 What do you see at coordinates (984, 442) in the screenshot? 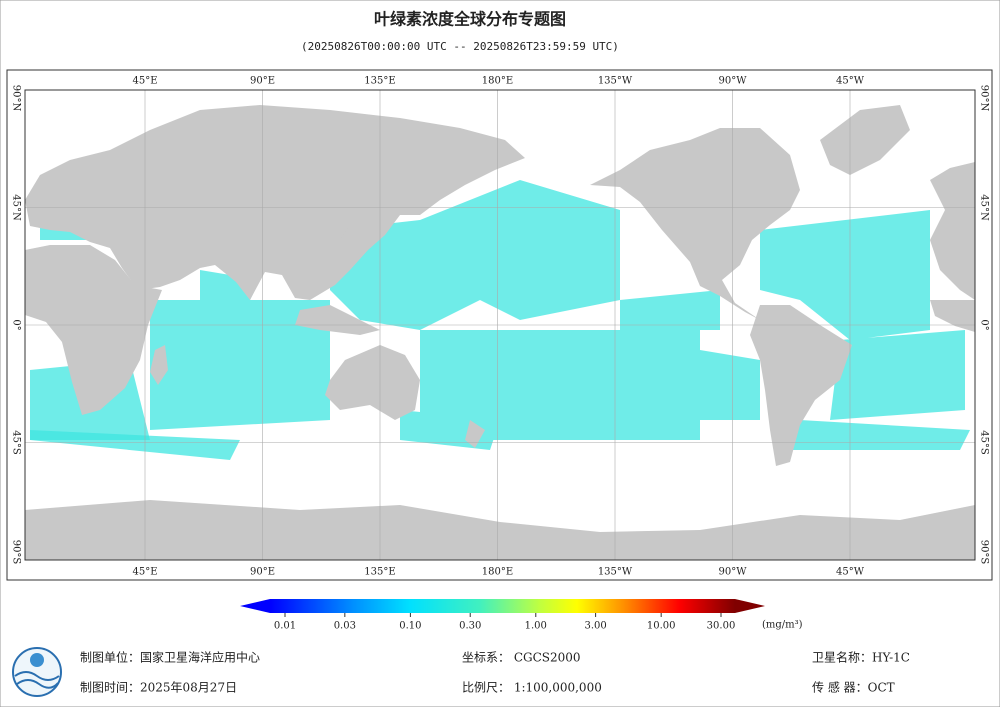
I see `lat-label-right: 45°S` at bounding box center [984, 442].